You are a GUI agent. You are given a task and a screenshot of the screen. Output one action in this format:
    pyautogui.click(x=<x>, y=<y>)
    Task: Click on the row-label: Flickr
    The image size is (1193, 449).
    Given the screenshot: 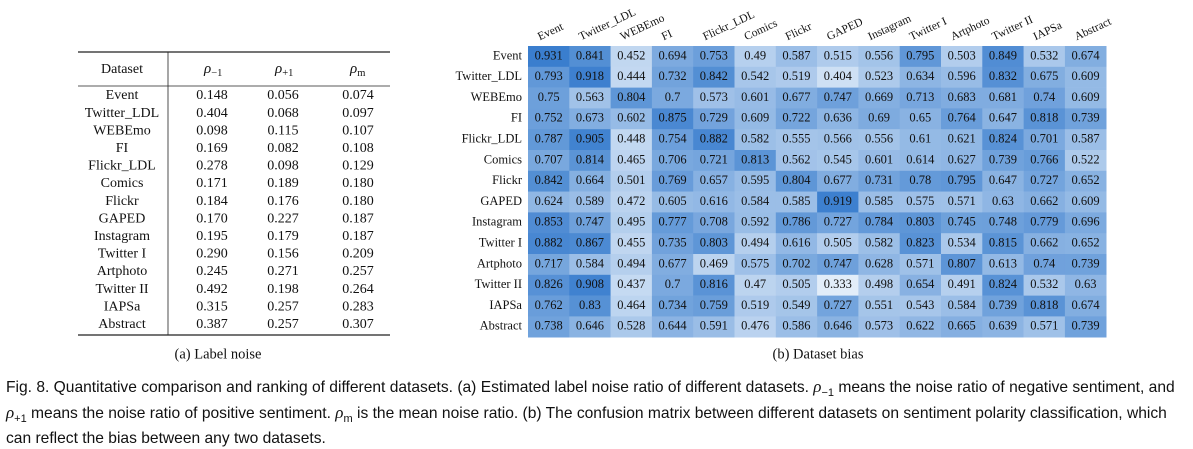 What is the action you would take?
    pyautogui.click(x=507, y=180)
    